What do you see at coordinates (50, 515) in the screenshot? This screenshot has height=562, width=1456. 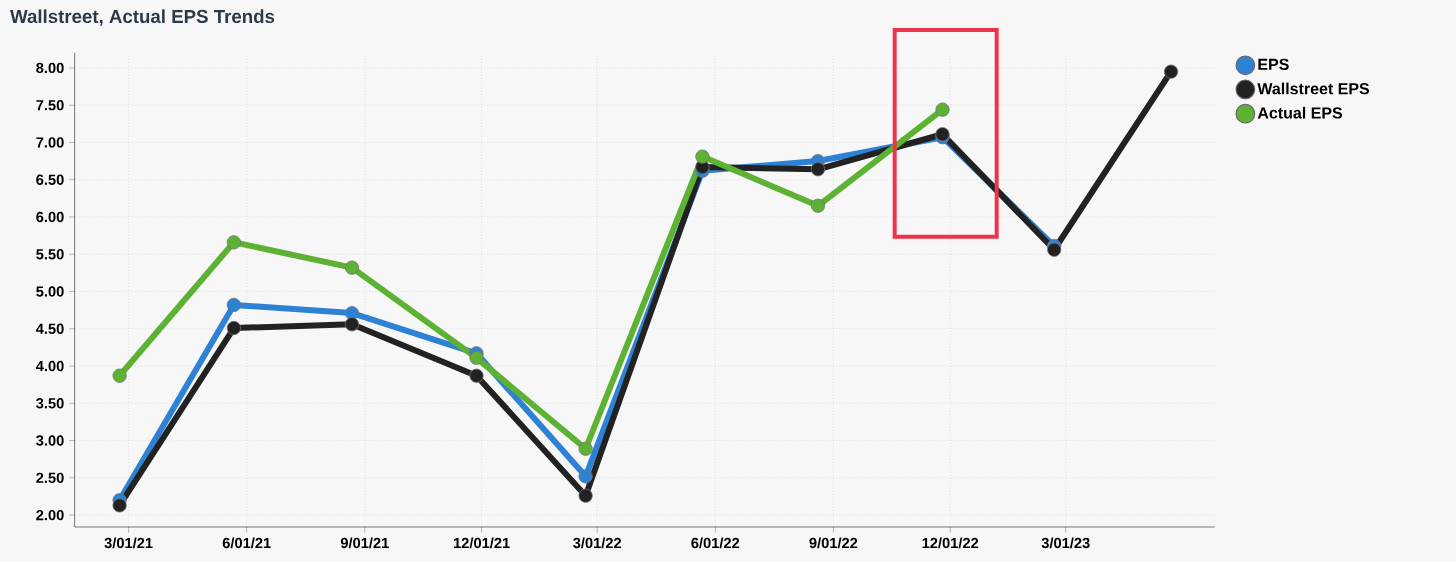 I see `y-tick-label: 2.00` at bounding box center [50, 515].